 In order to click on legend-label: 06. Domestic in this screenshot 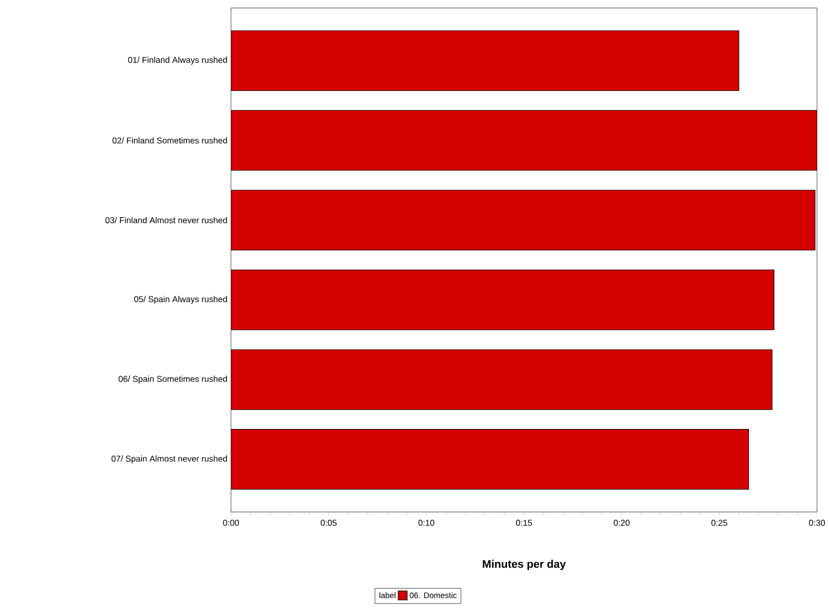, I will do `click(433, 595)`.